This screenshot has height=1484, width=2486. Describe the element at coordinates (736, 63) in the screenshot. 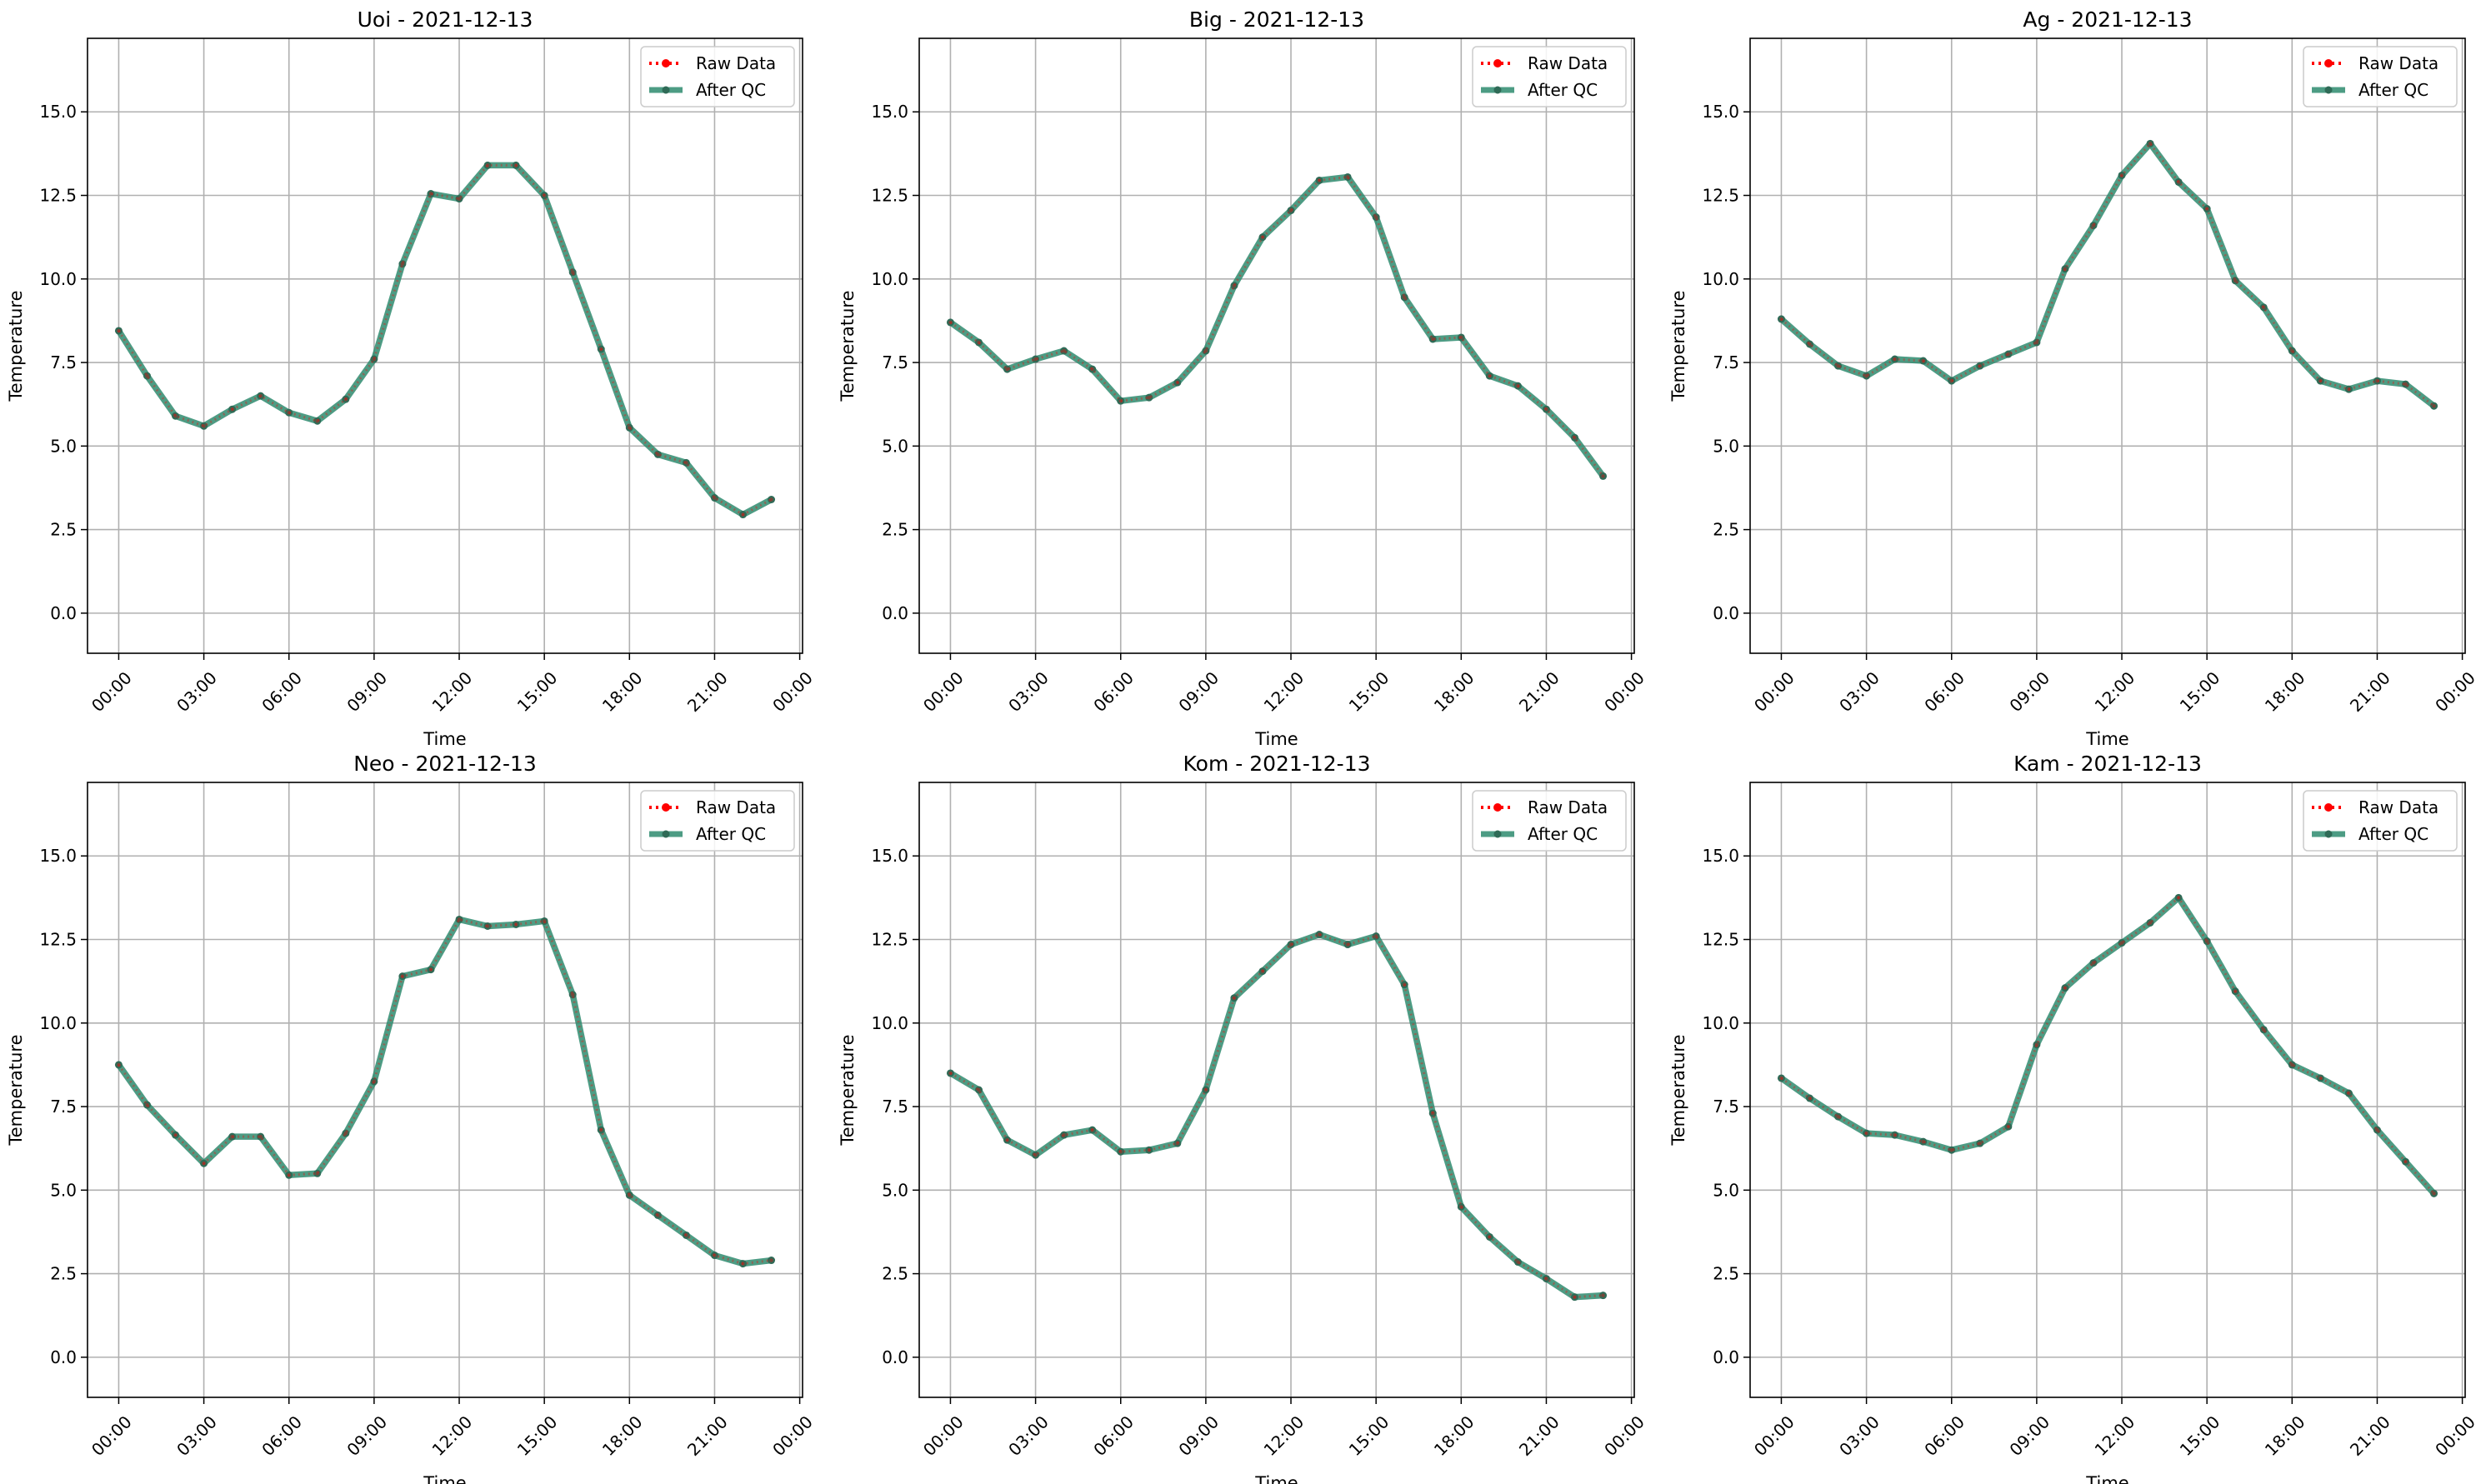

I see `legend-label-raw: Raw Data` at that location.